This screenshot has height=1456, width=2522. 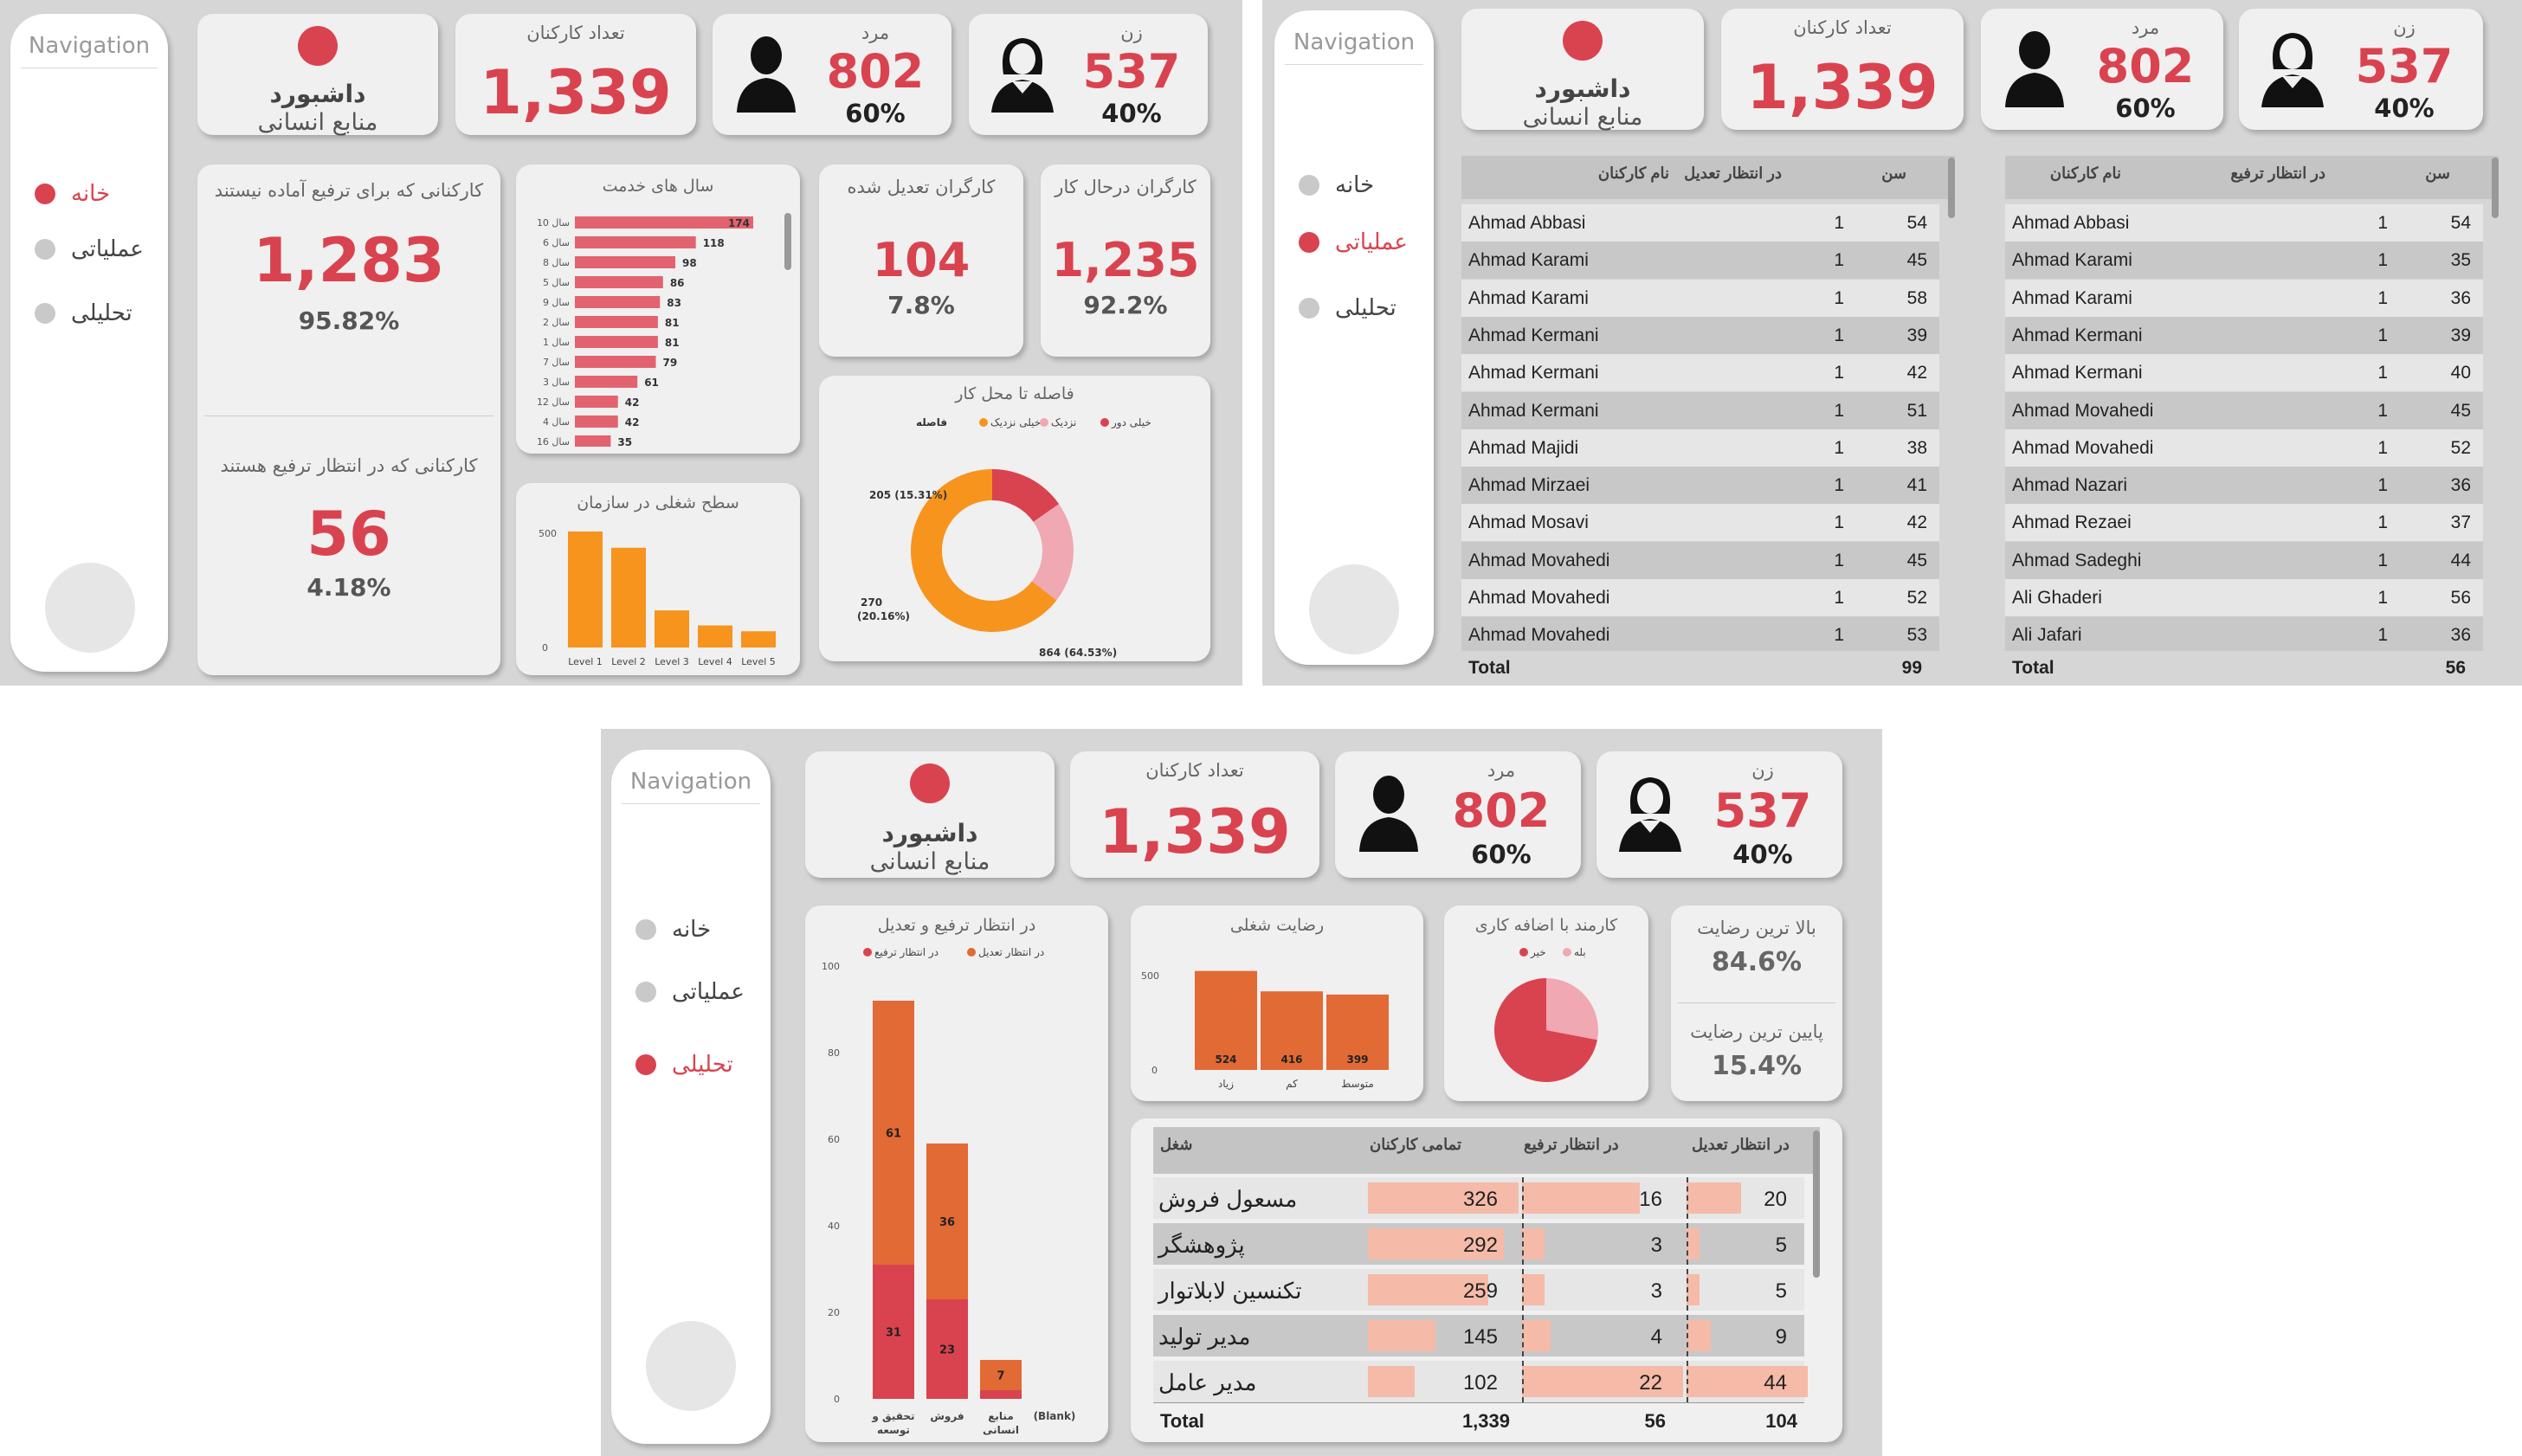 What do you see at coordinates (1176, 1144) in the screenshot?
I see `col-header-job: شغل` at bounding box center [1176, 1144].